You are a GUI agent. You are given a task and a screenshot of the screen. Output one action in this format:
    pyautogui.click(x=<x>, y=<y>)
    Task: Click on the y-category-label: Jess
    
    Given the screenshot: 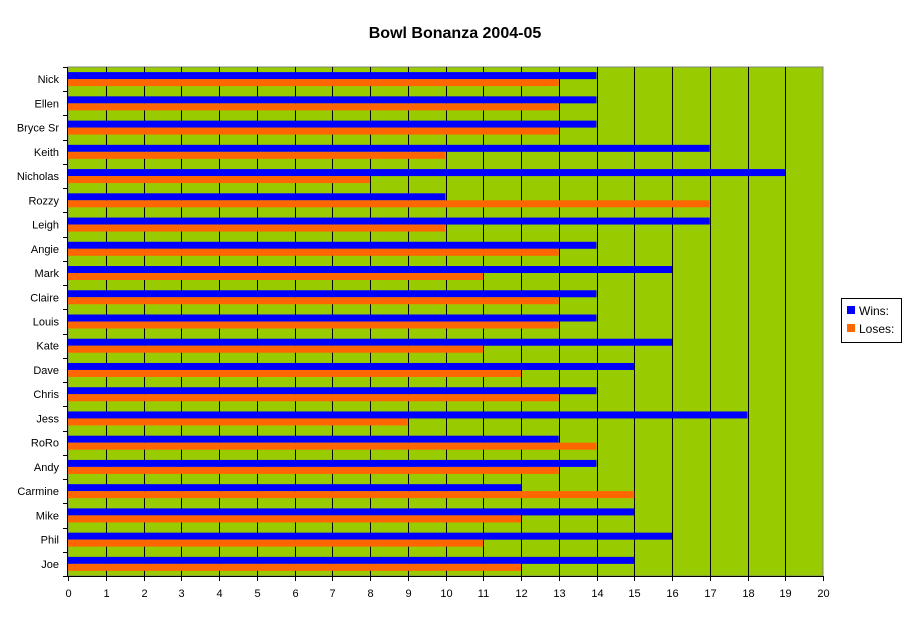 What is the action you would take?
    pyautogui.click(x=47, y=419)
    